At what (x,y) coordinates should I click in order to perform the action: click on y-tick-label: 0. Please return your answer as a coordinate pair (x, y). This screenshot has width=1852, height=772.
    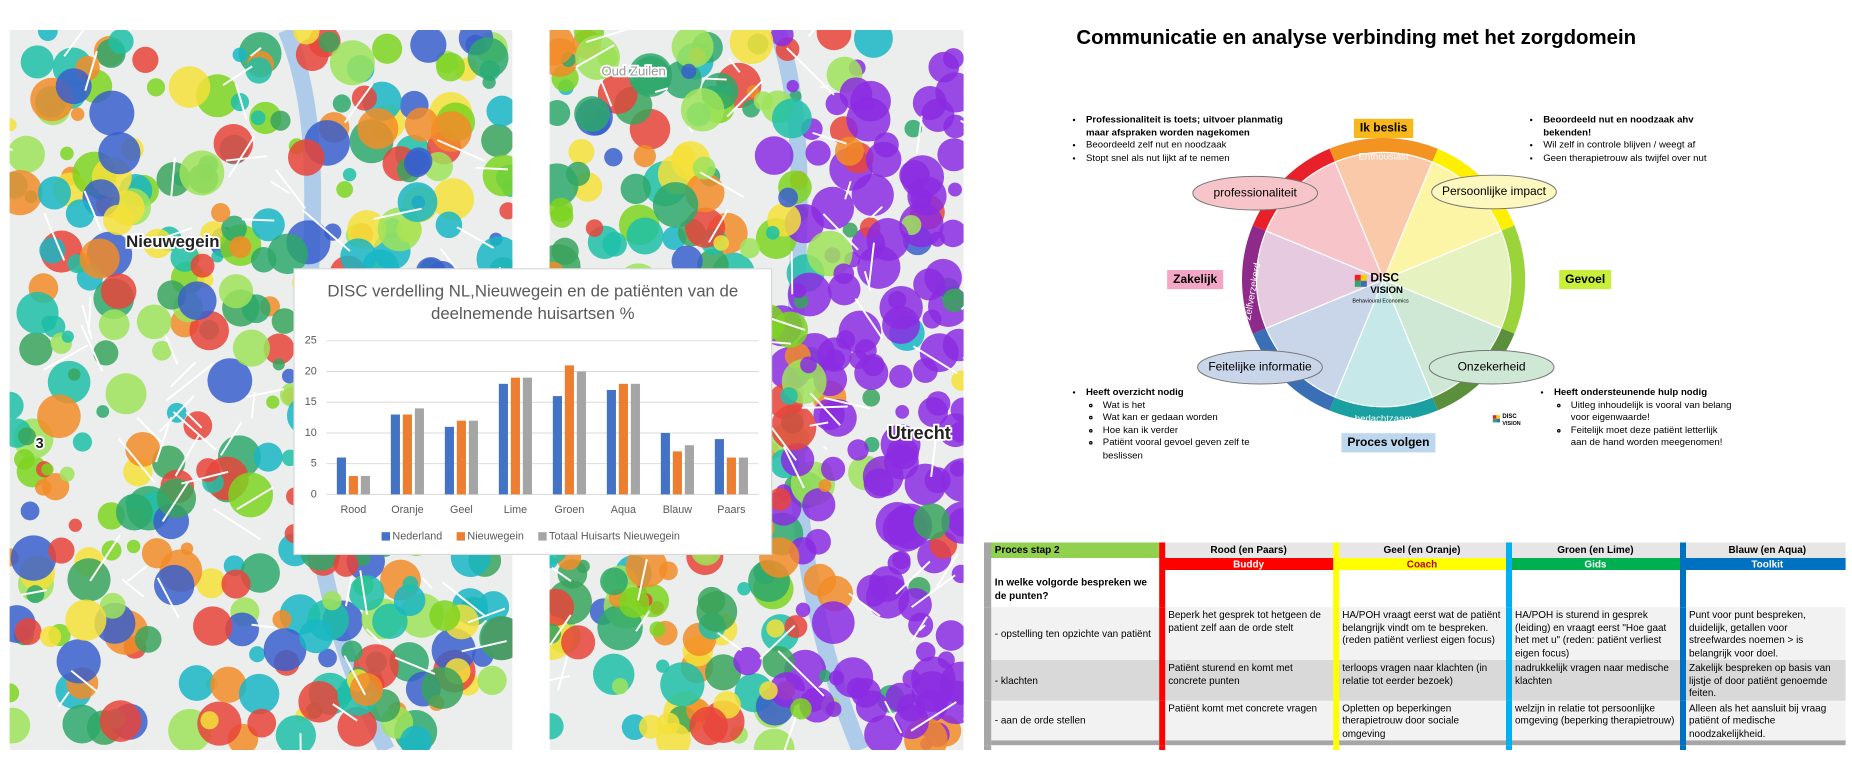
    Looking at the image, I should click on (314, 494).